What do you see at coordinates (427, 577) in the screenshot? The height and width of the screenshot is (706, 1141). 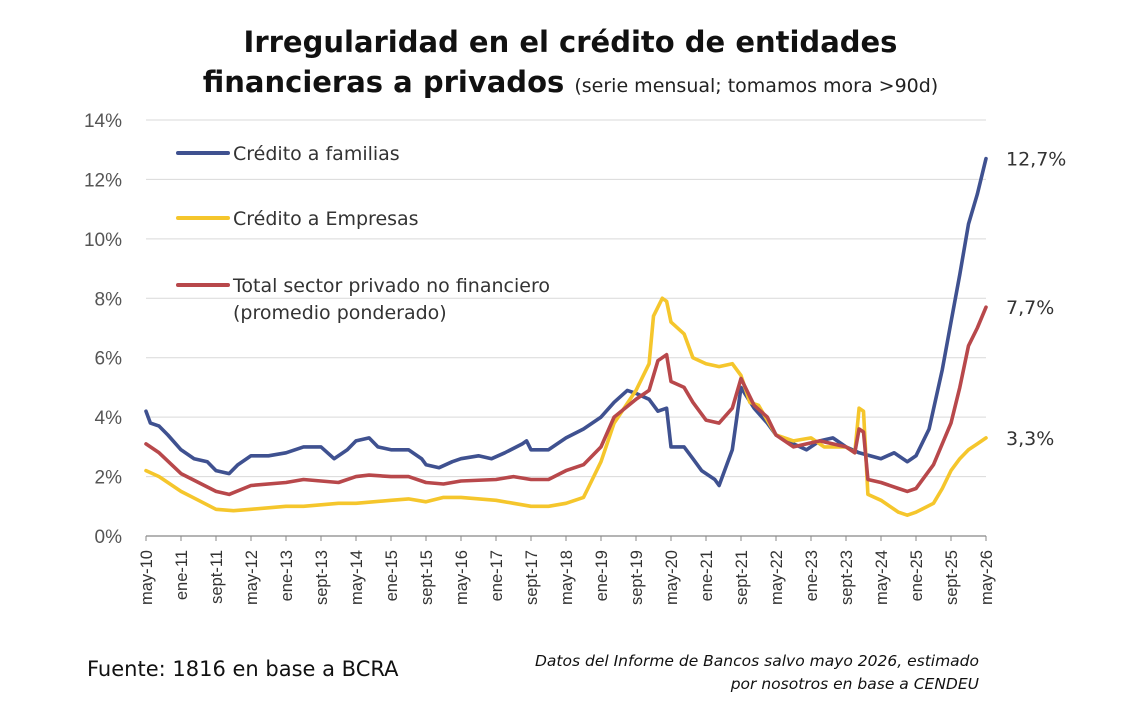 I see `x-tick-label: sept-15` at bounding box center [427, 577].